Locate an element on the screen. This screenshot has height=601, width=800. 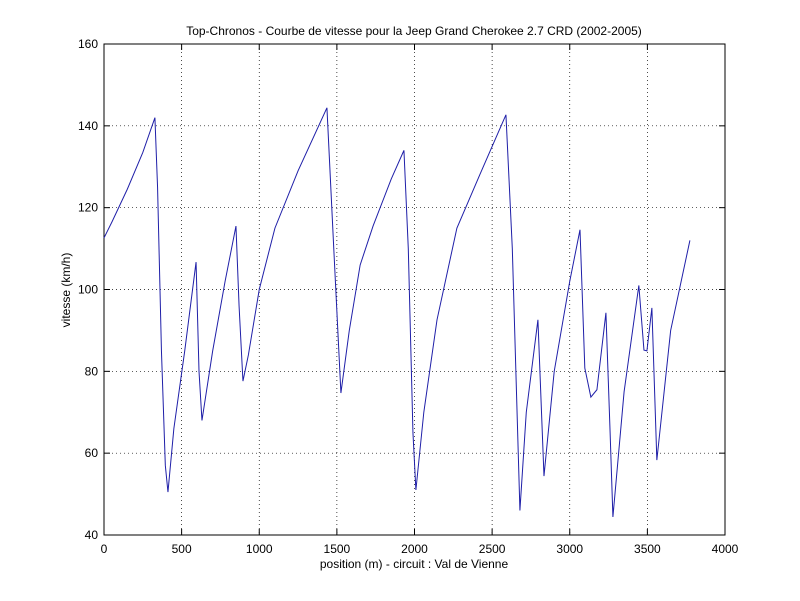
y-tick-label: 100 is located at coordinates (88, 290).